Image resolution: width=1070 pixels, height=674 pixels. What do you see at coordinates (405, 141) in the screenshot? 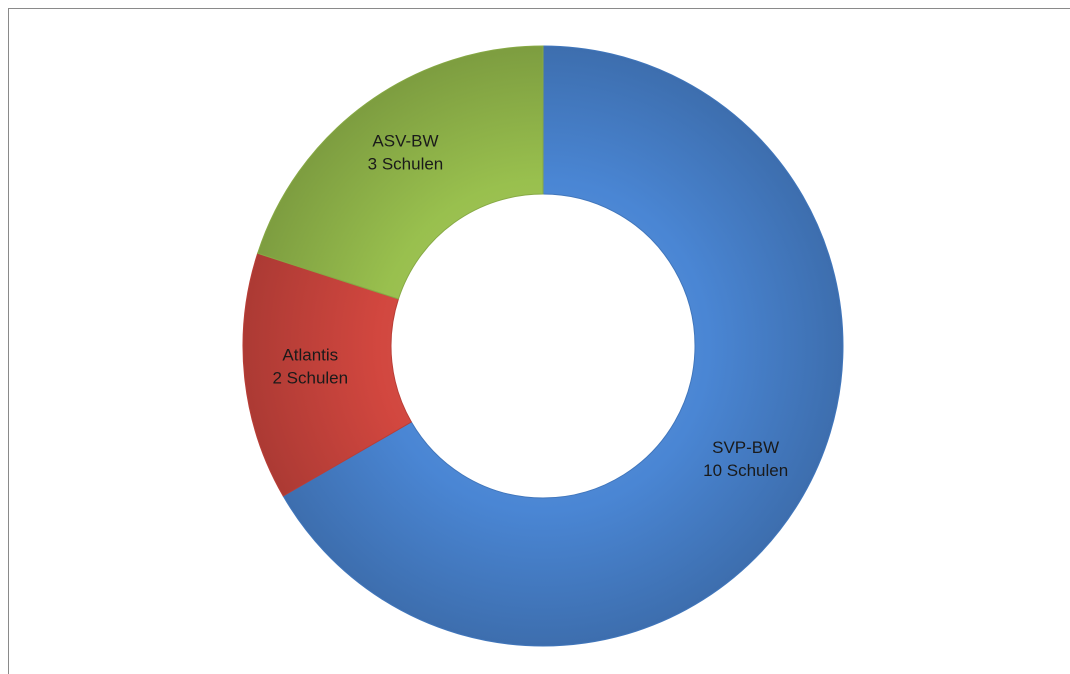
I see `slice-label-name: ASV-BW` at bounding box center [405, 141].